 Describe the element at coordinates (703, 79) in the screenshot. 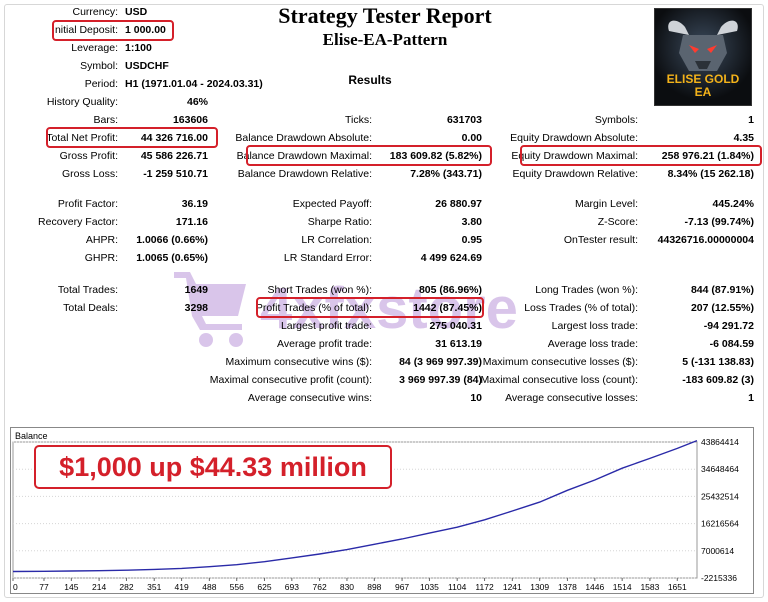

I see `logo-line1: ELISE GOLD` at that location.